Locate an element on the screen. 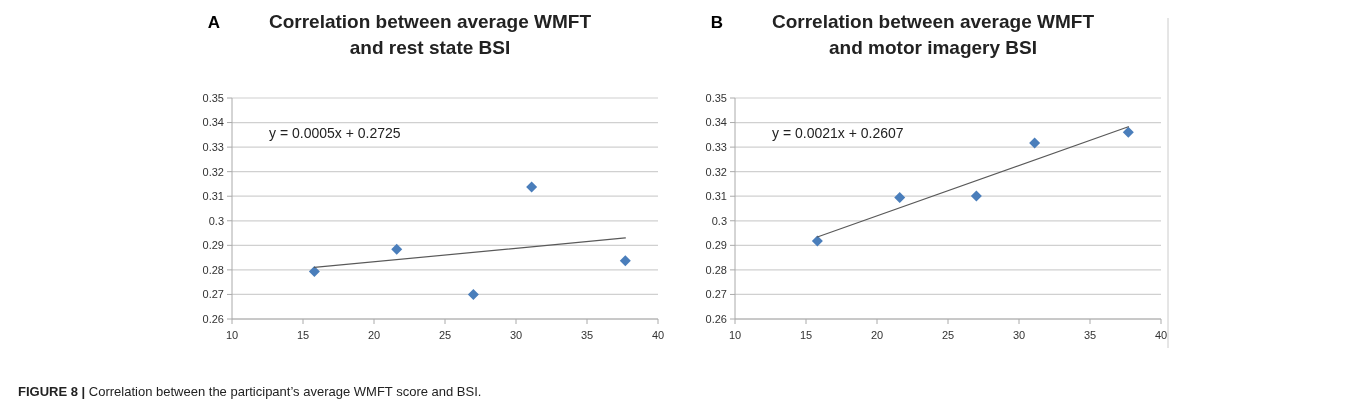 The image size is (1360, 415). text: A is located at coordinates (214, 22).